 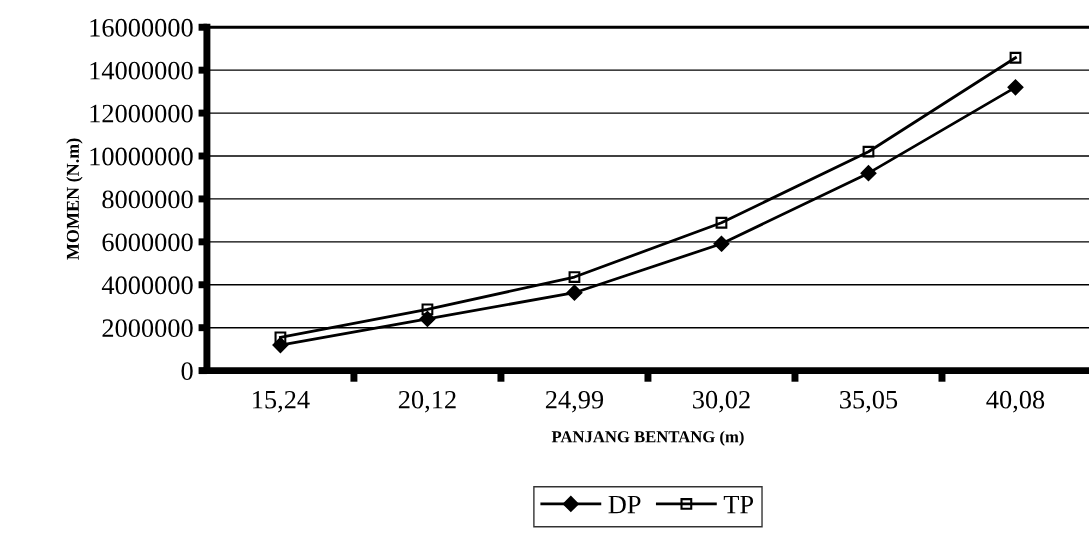 I want to click on x-tick-label: 24,99, so click(x=574, y=401).